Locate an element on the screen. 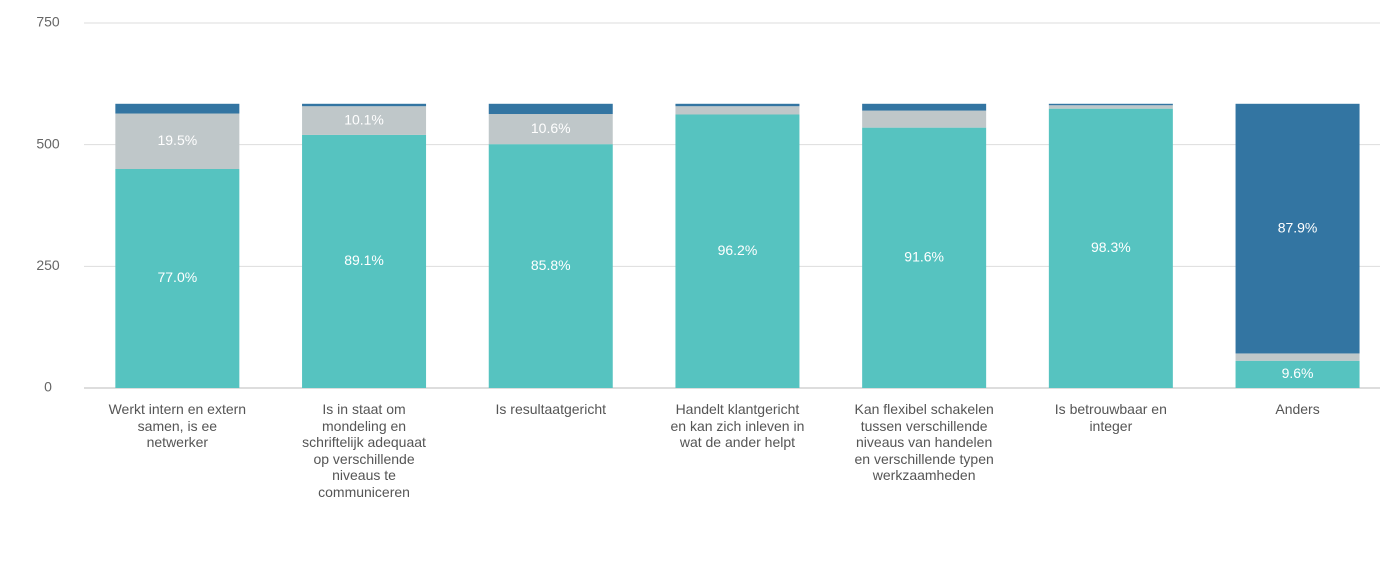  y-tick-label: 500 is located at coordinates (48, 143).